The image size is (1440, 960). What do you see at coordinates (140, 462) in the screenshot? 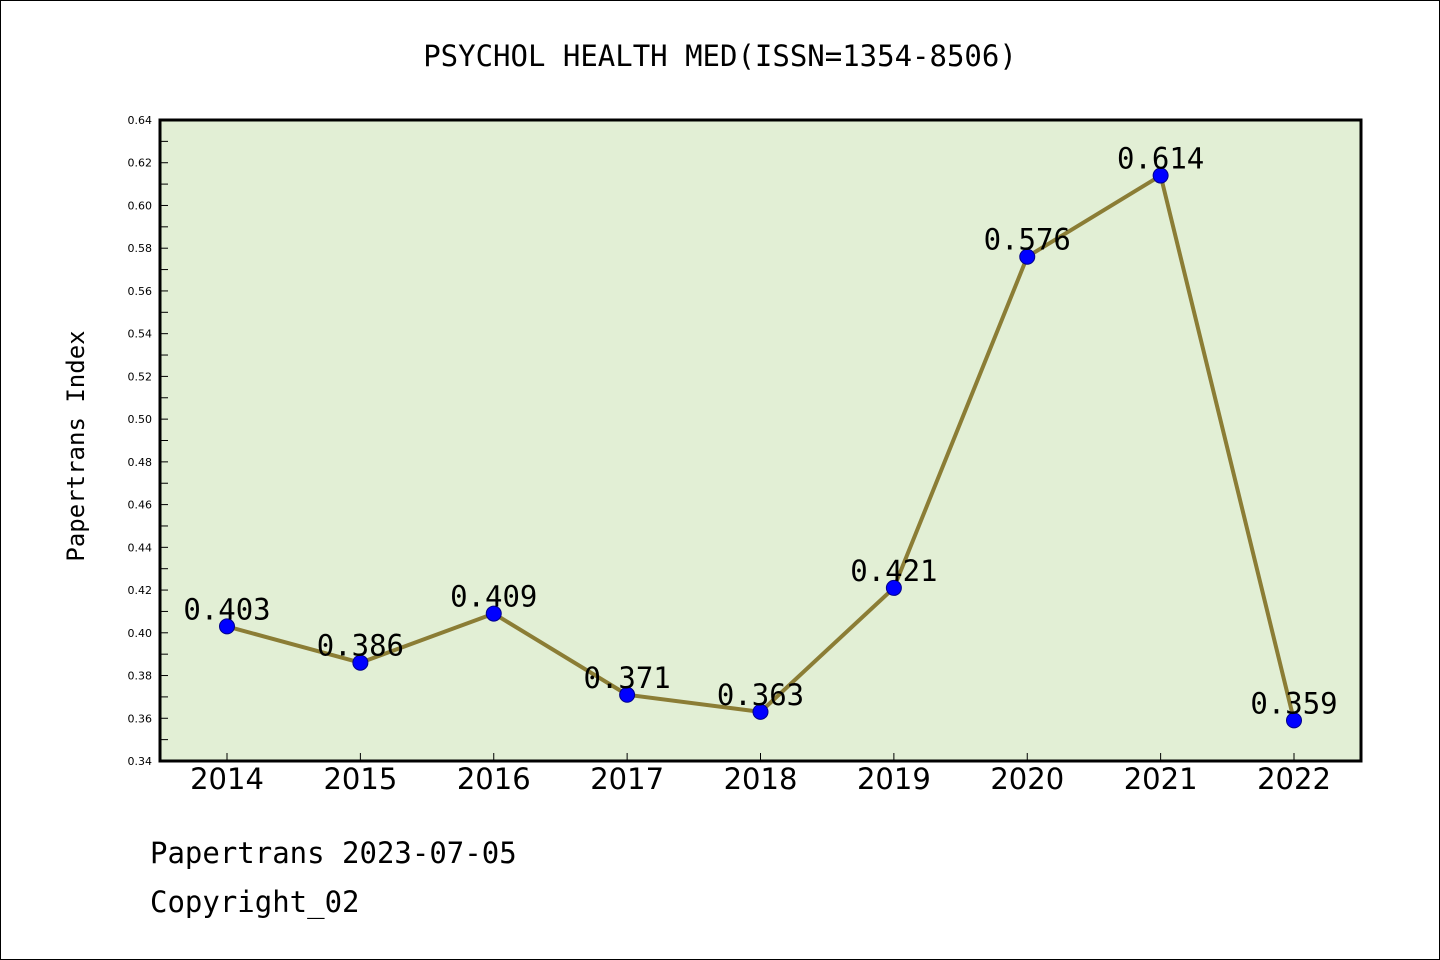
I see `y-tick-label: 0.48` at bounding box center [140, 462].